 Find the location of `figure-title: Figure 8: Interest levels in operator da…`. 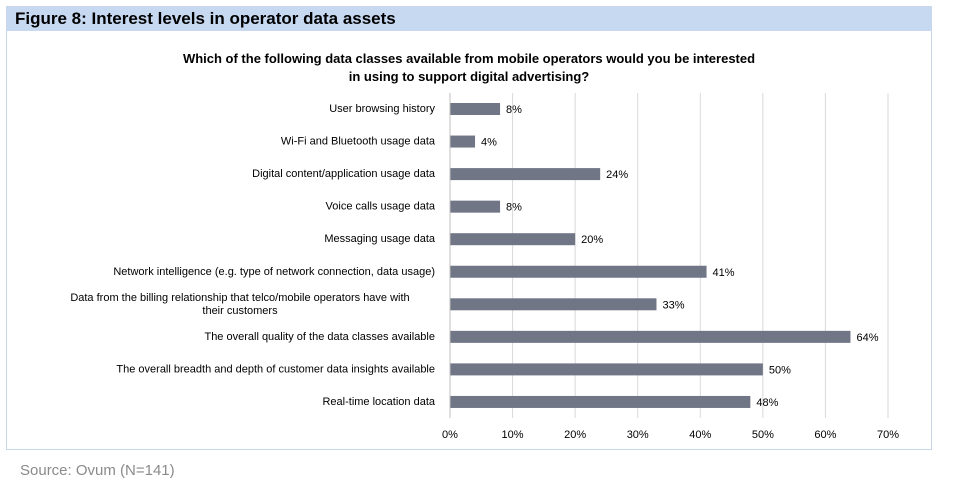

figure-title: Figure 8: Interest levels in operator da… is located at coordinates (205, 18).